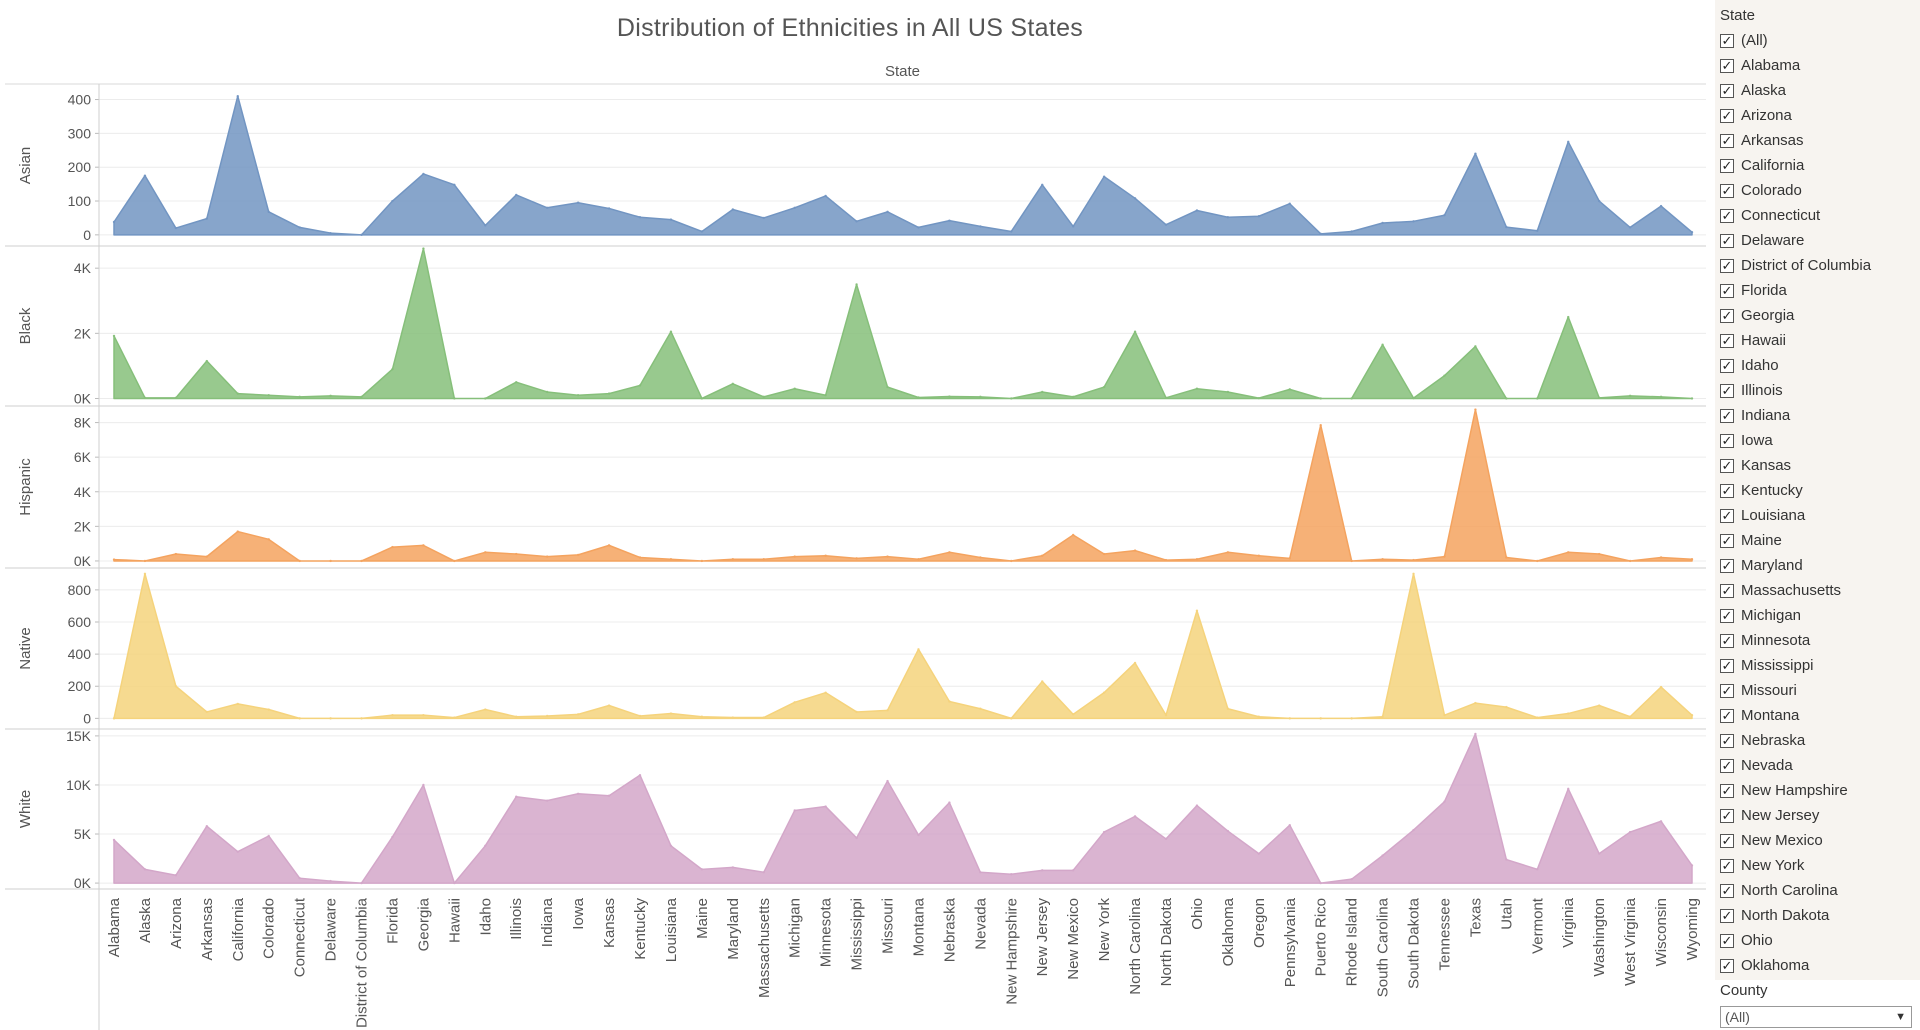 The height and width of the screenshot is (1030, 1920). I want to click on state-filter-item: ✓ Delaware, so click(1818, 240).